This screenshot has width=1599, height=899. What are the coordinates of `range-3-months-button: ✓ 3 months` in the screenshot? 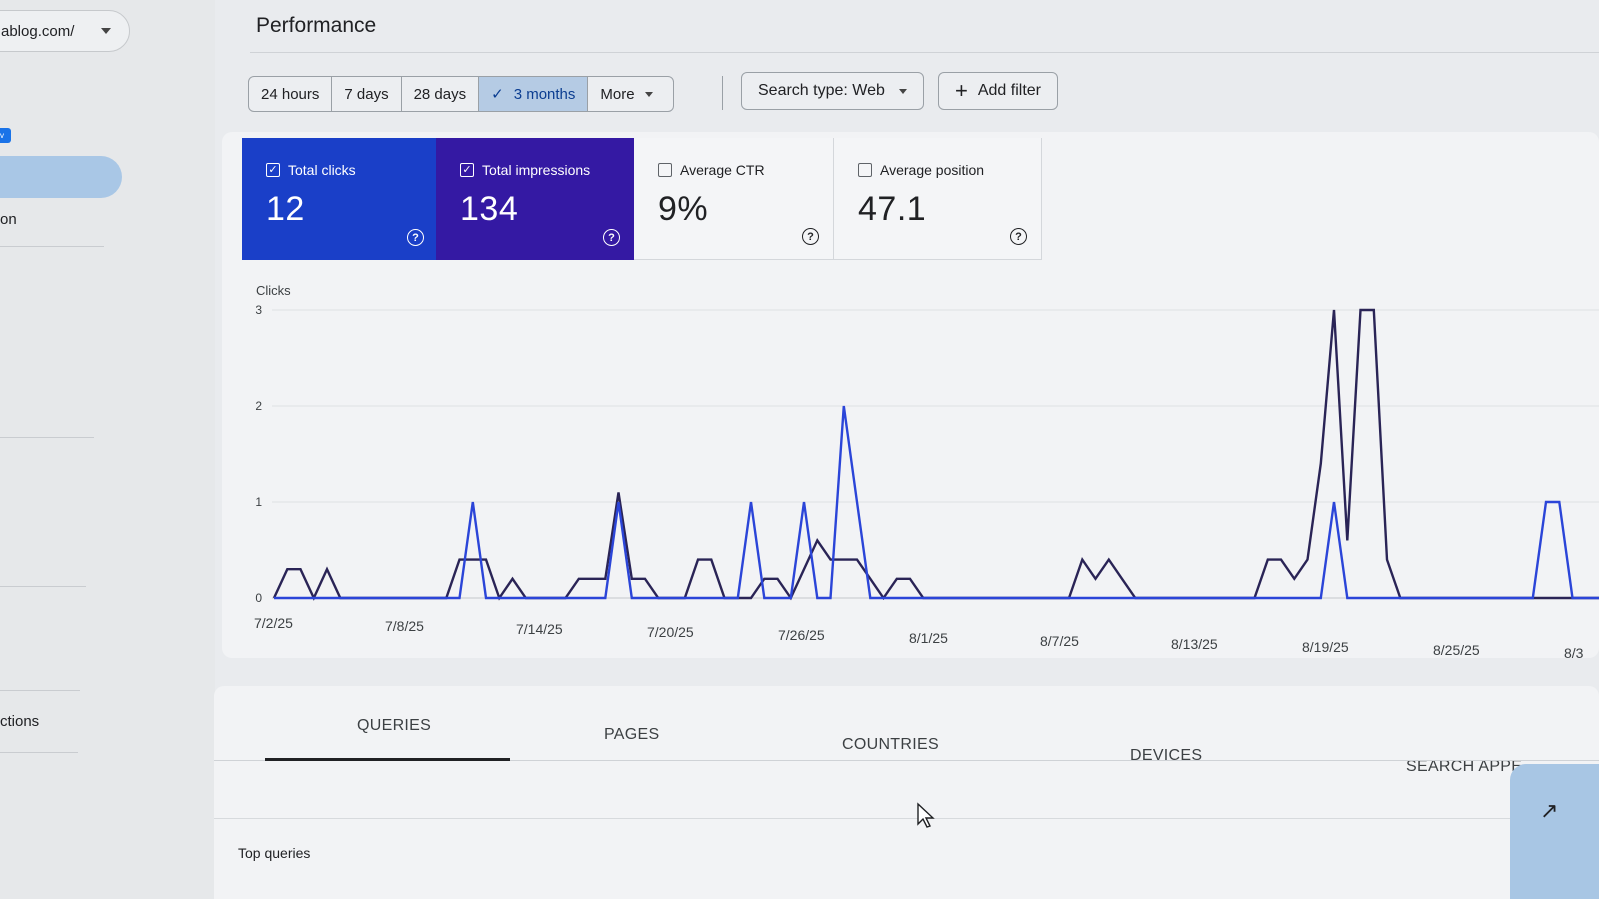 It's located at (534, 94).